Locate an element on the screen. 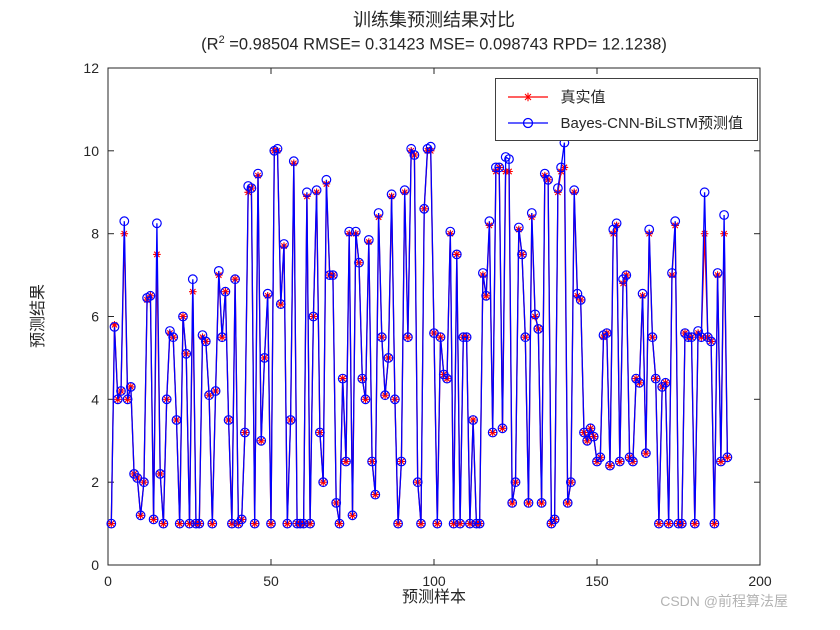  legend-marker-asterisk-icon is located at coordinates (528, 96).